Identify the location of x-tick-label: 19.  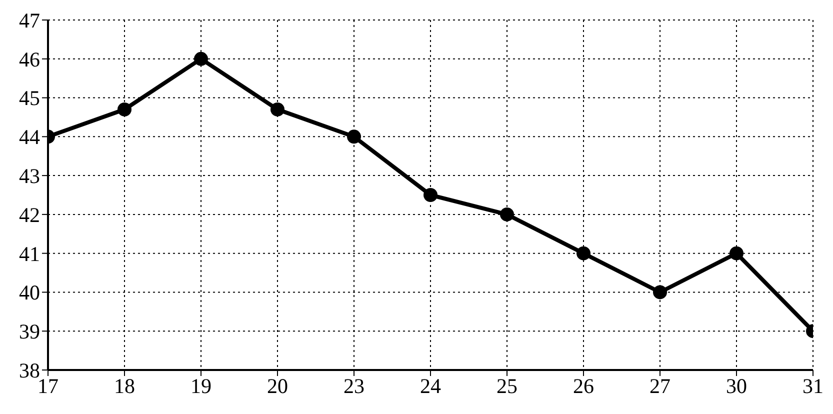
(201, 386).